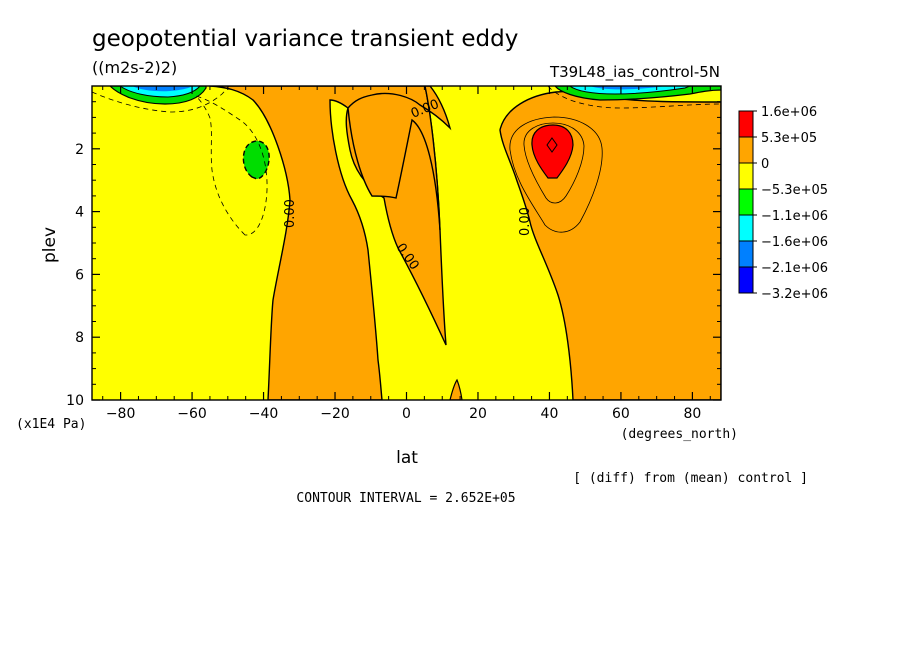  I want to click on chart-title: geopotential variance transient eddy, so click(305, 39).